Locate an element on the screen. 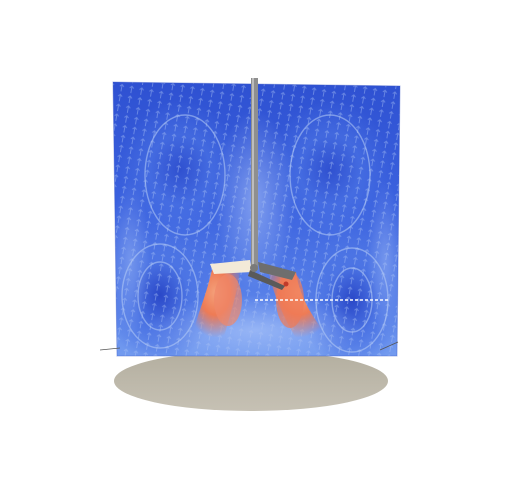  impeller-blades-icon is located at coordinates (253, 275).